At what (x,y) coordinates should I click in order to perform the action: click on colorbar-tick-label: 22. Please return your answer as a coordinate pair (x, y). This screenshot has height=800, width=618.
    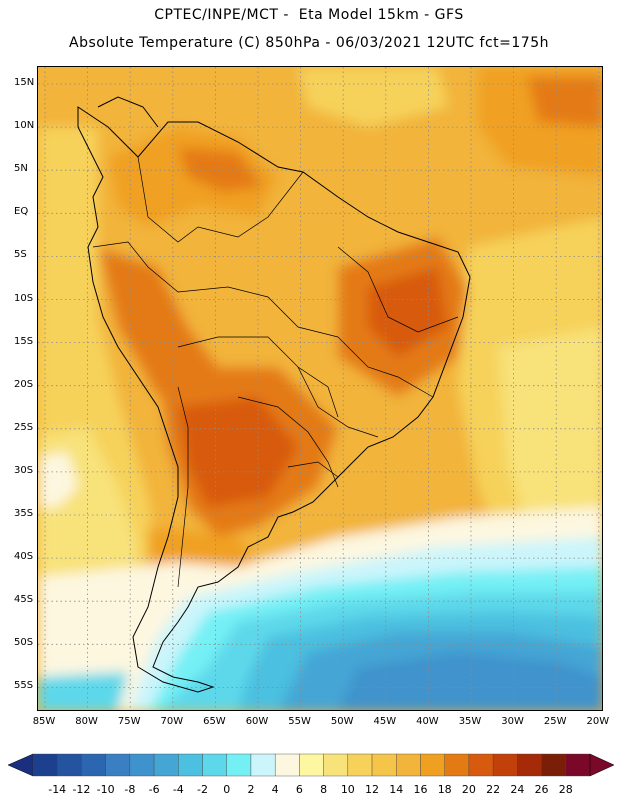
    Looking at the image, I should click on (493, 789).